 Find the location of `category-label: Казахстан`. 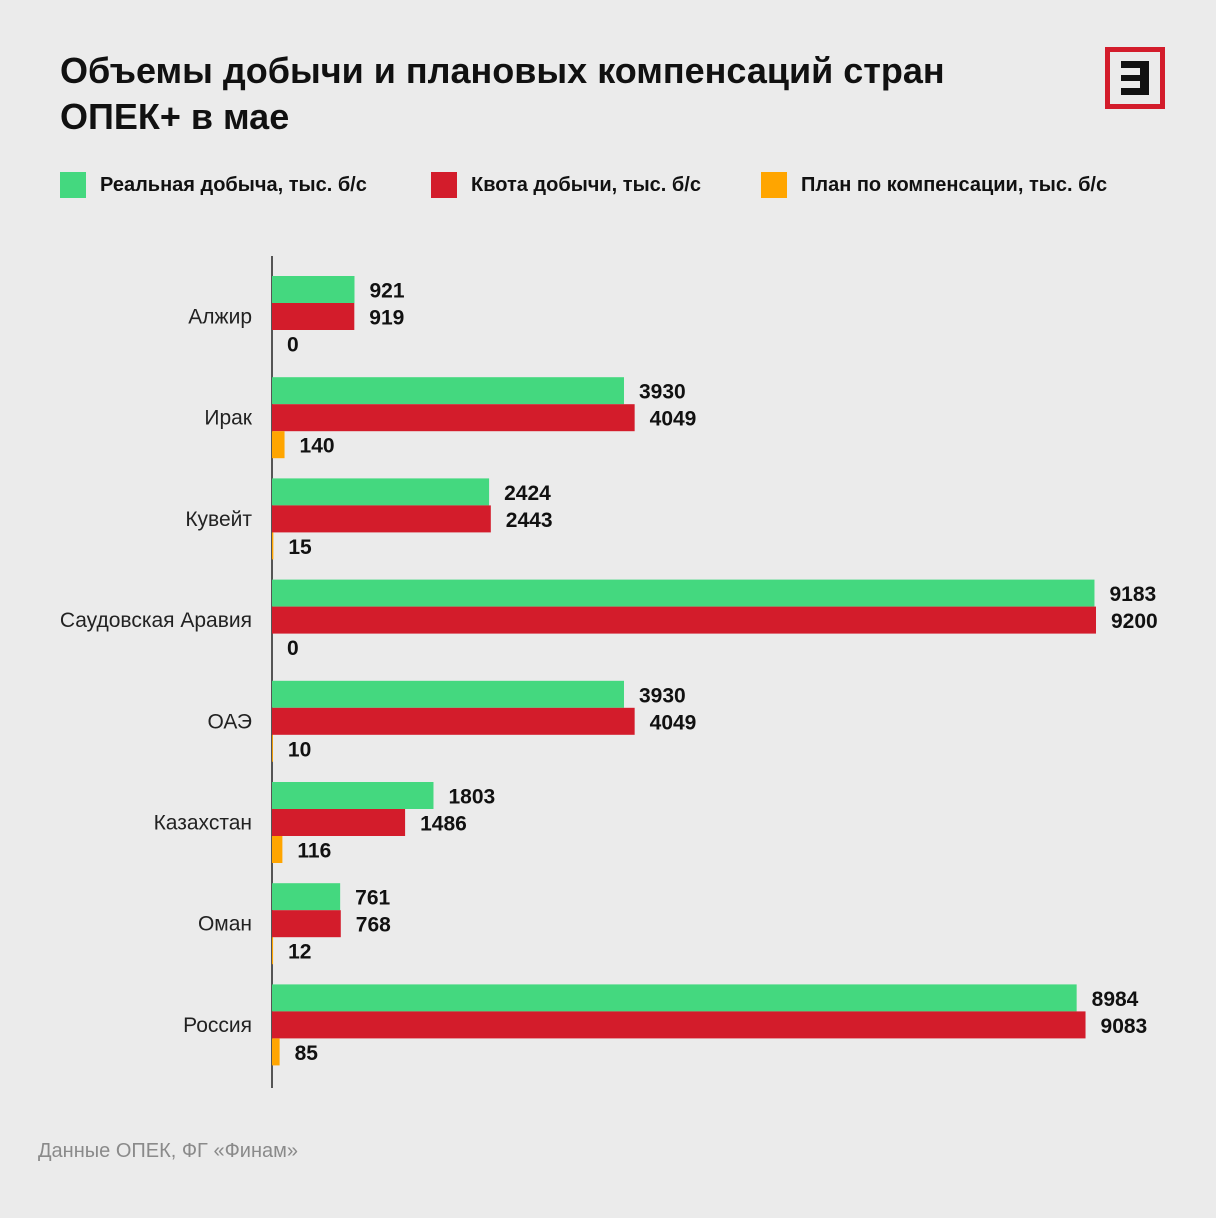

category-label: Казахстан is located at coordinates (203, 823).